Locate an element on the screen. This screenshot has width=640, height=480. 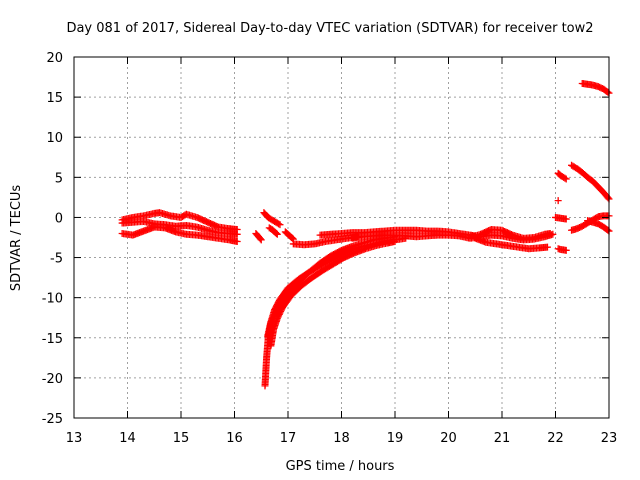
y-tick-label: 20 is located at coordinates (54, 58).